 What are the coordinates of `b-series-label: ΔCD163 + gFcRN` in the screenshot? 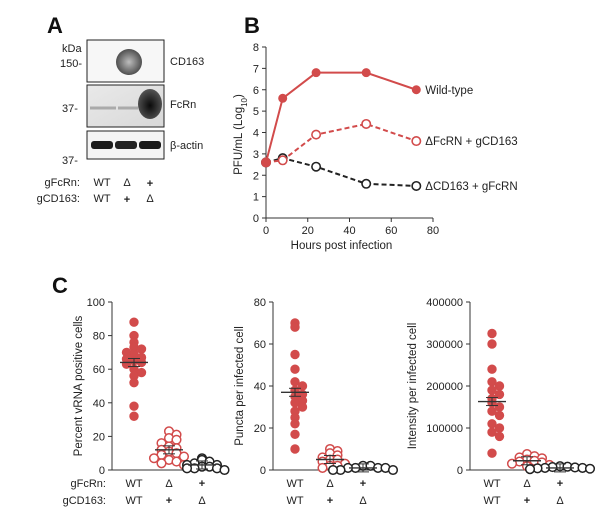 It's located at (471, 187).